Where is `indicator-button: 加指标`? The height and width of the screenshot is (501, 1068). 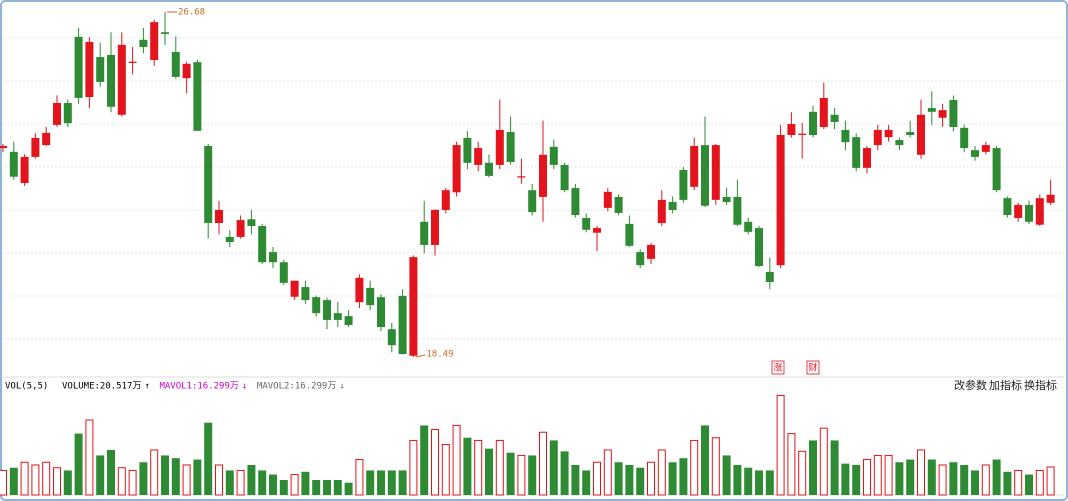 indicator-button: 加指标 is located at coordinates (1005, 385).